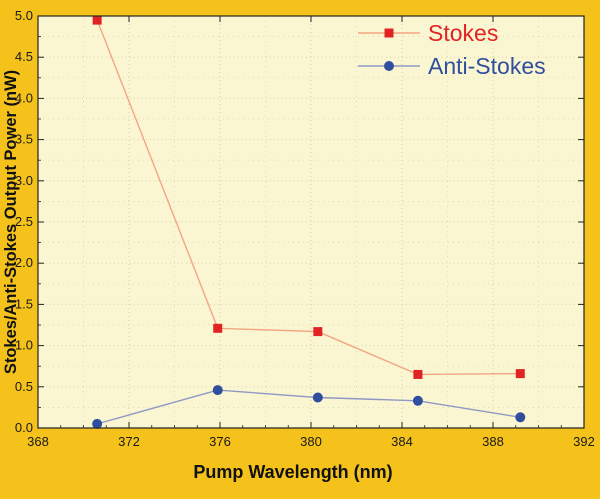 Image resolution: width=600 pixels, height=499 pixels. What do you see at coordinates (11, 222) in the screenshot?
I see `y-axis-title: Stokes/Anti-Stokes Output Power (nW)` at bounding box center [11, 222].